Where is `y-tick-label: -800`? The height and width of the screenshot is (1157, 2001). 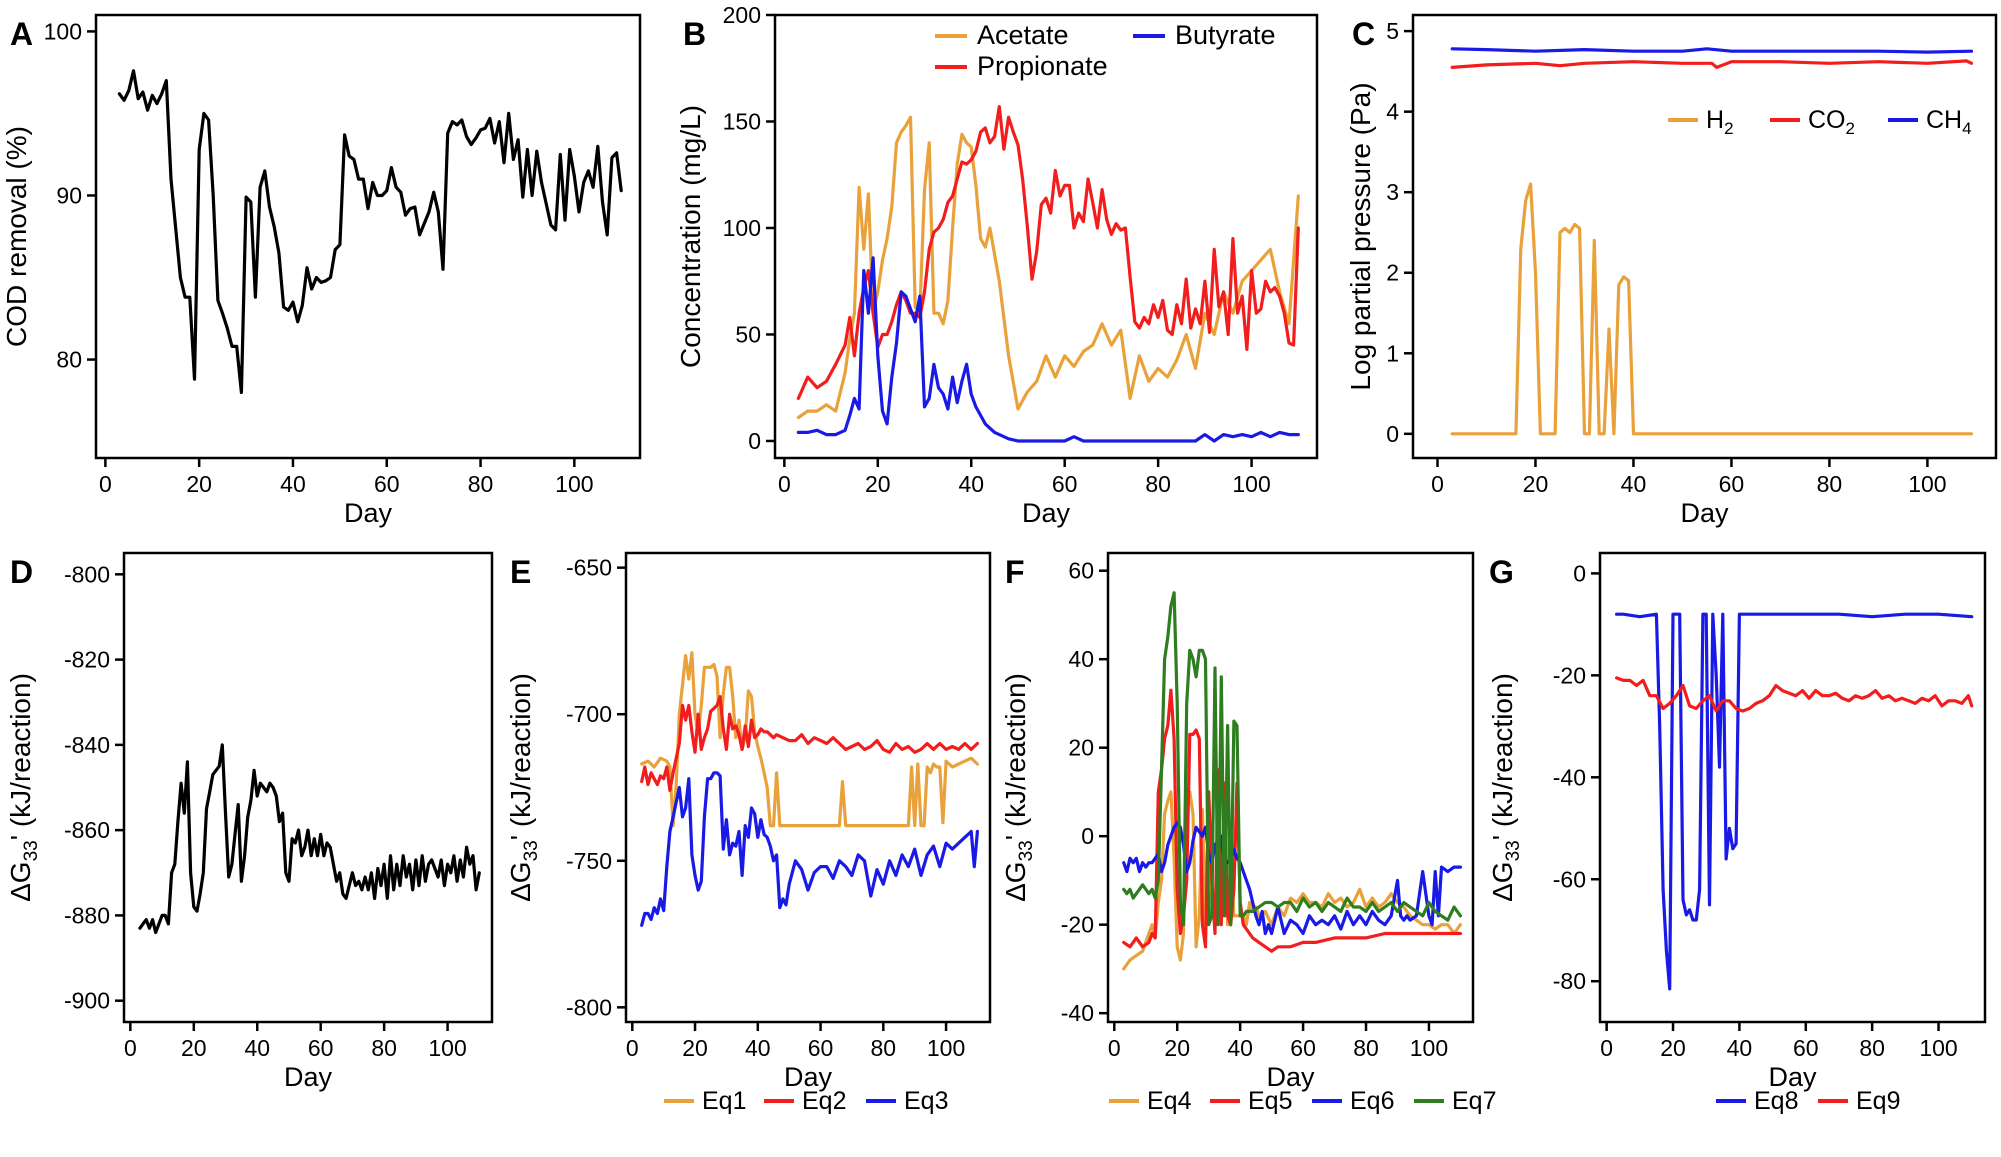
y-tick-label: -800 is located at coordinates (87, 574).